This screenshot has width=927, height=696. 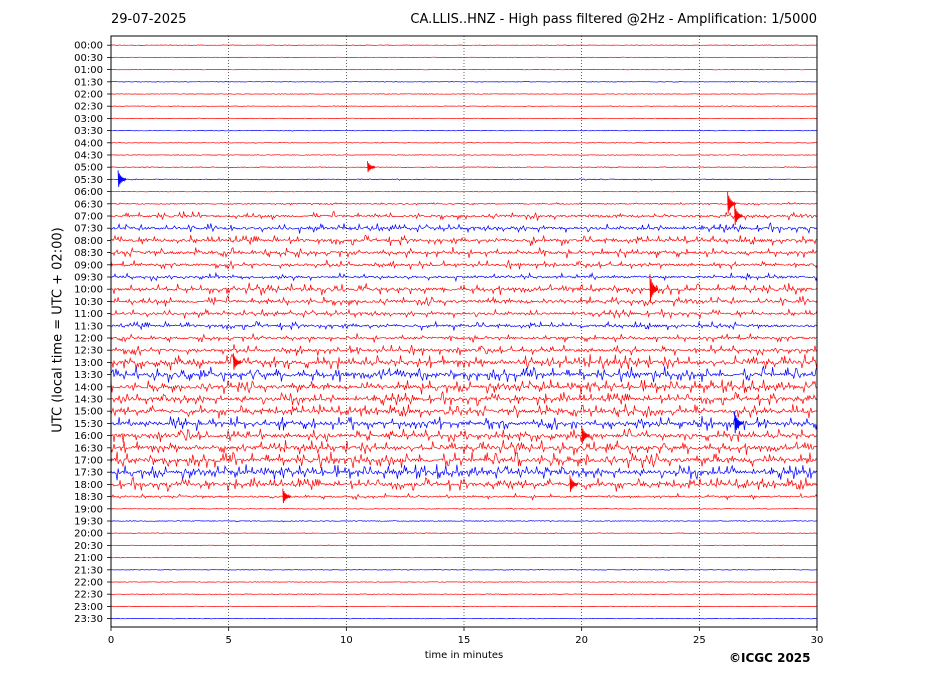 What do you see at coordinates (770, 658) in the screenshot?
I see `copyright-label: ©ICGC 2025` at bounding box center [770, 658].